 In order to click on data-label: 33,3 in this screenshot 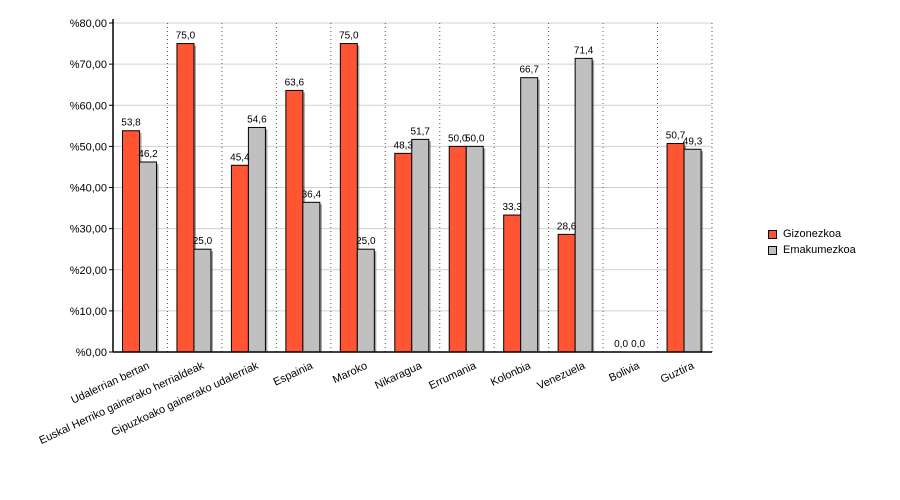, I will do `click(512, 207)`.